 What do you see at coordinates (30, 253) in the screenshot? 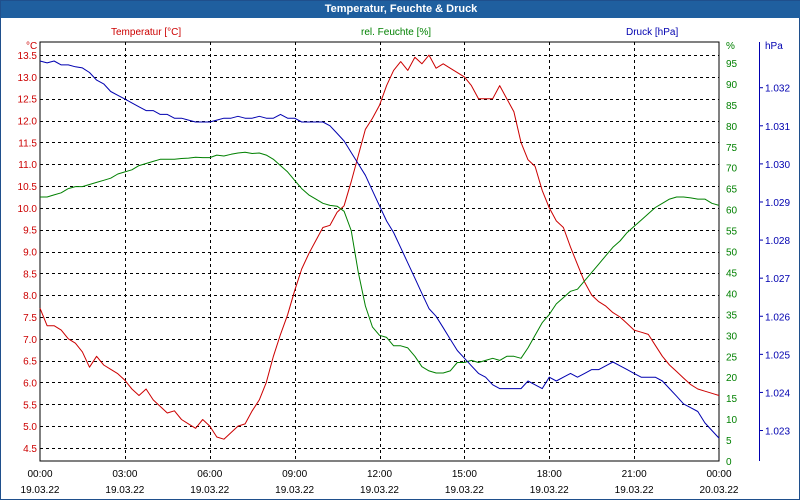
I see `temperature-tick-label: 9.0` at bounding box center [30, 253].